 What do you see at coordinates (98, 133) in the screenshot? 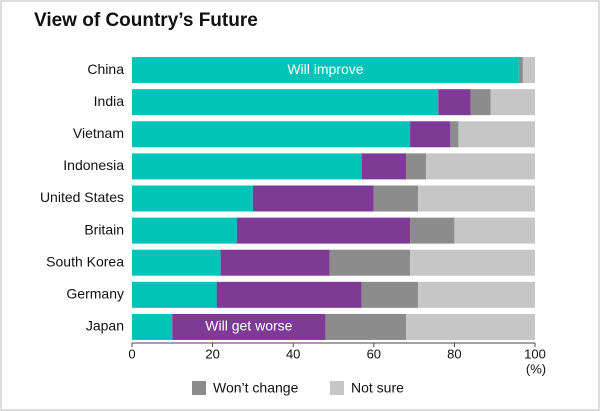
I see `y-tick-label: Vietnam` at bounding box center [98, 133].